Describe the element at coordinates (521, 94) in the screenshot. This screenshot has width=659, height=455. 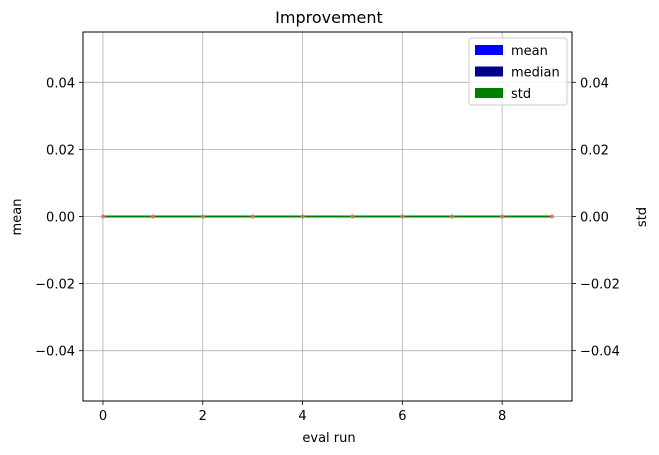
I see `legend-label-std: std` at that location.